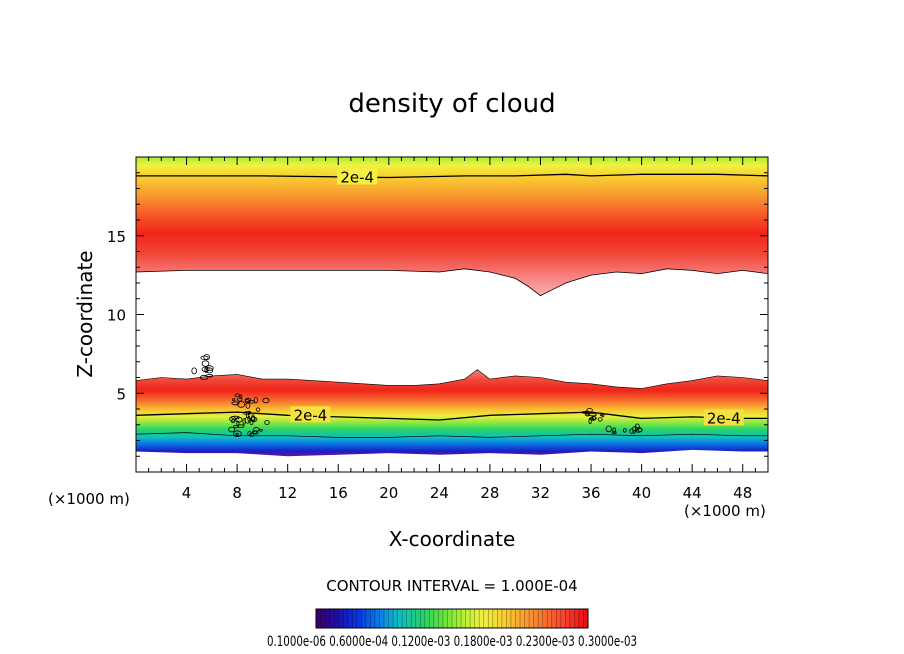 Image resolution: width=904 pixels, height=654 pixels. I want to click on x-tick-label: 44, so click(692, 493).